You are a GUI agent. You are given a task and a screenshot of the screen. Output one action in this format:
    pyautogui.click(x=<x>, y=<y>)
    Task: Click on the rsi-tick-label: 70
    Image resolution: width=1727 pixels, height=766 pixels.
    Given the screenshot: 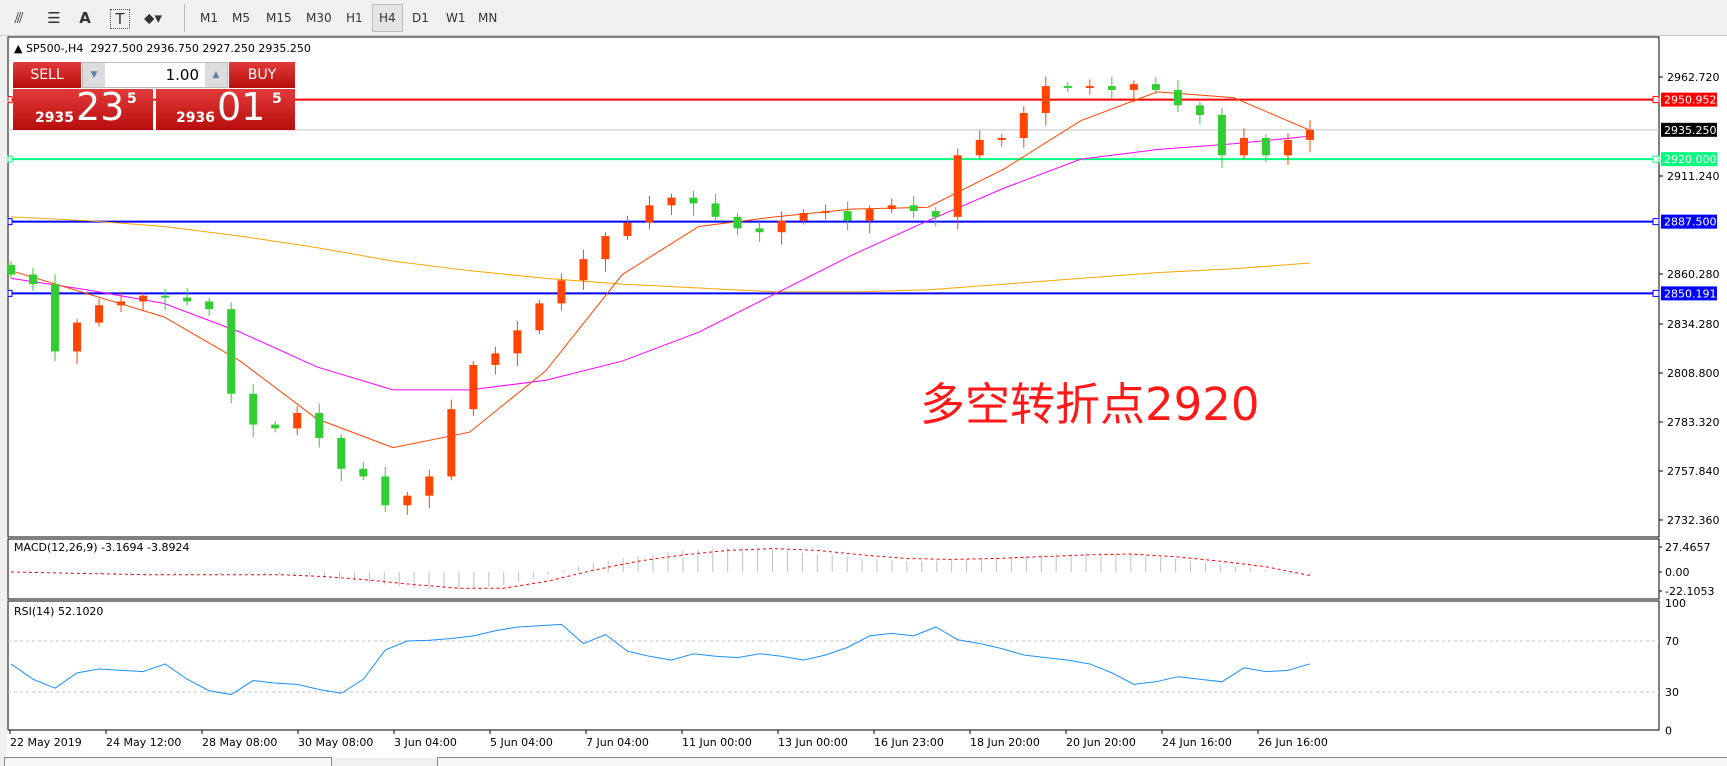 What is the action you would take?
    pyautogui.click(x=1672, y=641)
    